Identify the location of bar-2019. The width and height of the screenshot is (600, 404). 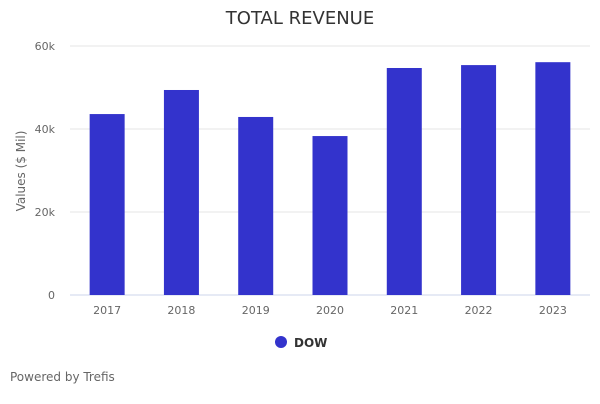
(256, 205).